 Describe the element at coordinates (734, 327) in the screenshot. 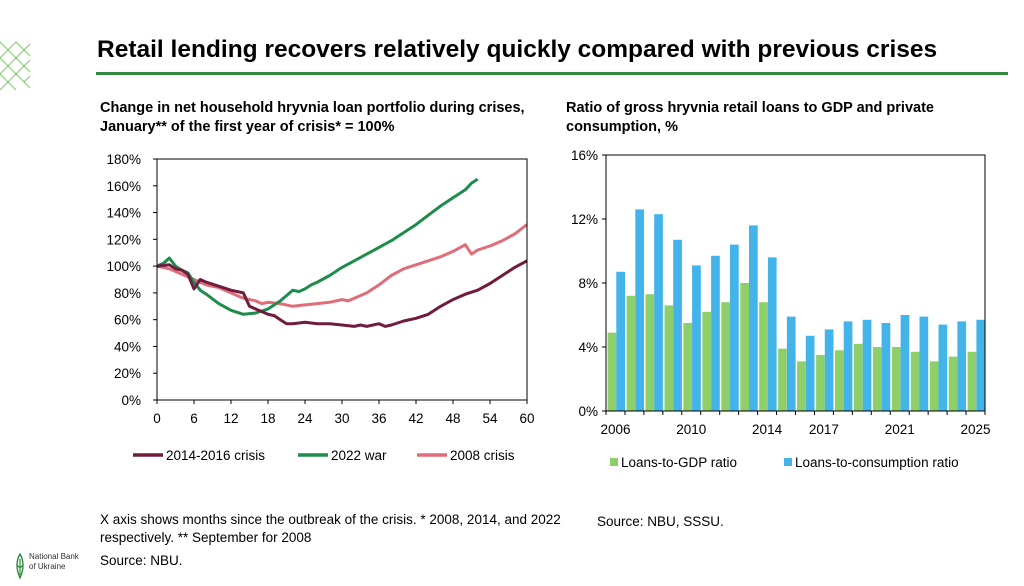

I see `bar-consumption-2012` at that location.